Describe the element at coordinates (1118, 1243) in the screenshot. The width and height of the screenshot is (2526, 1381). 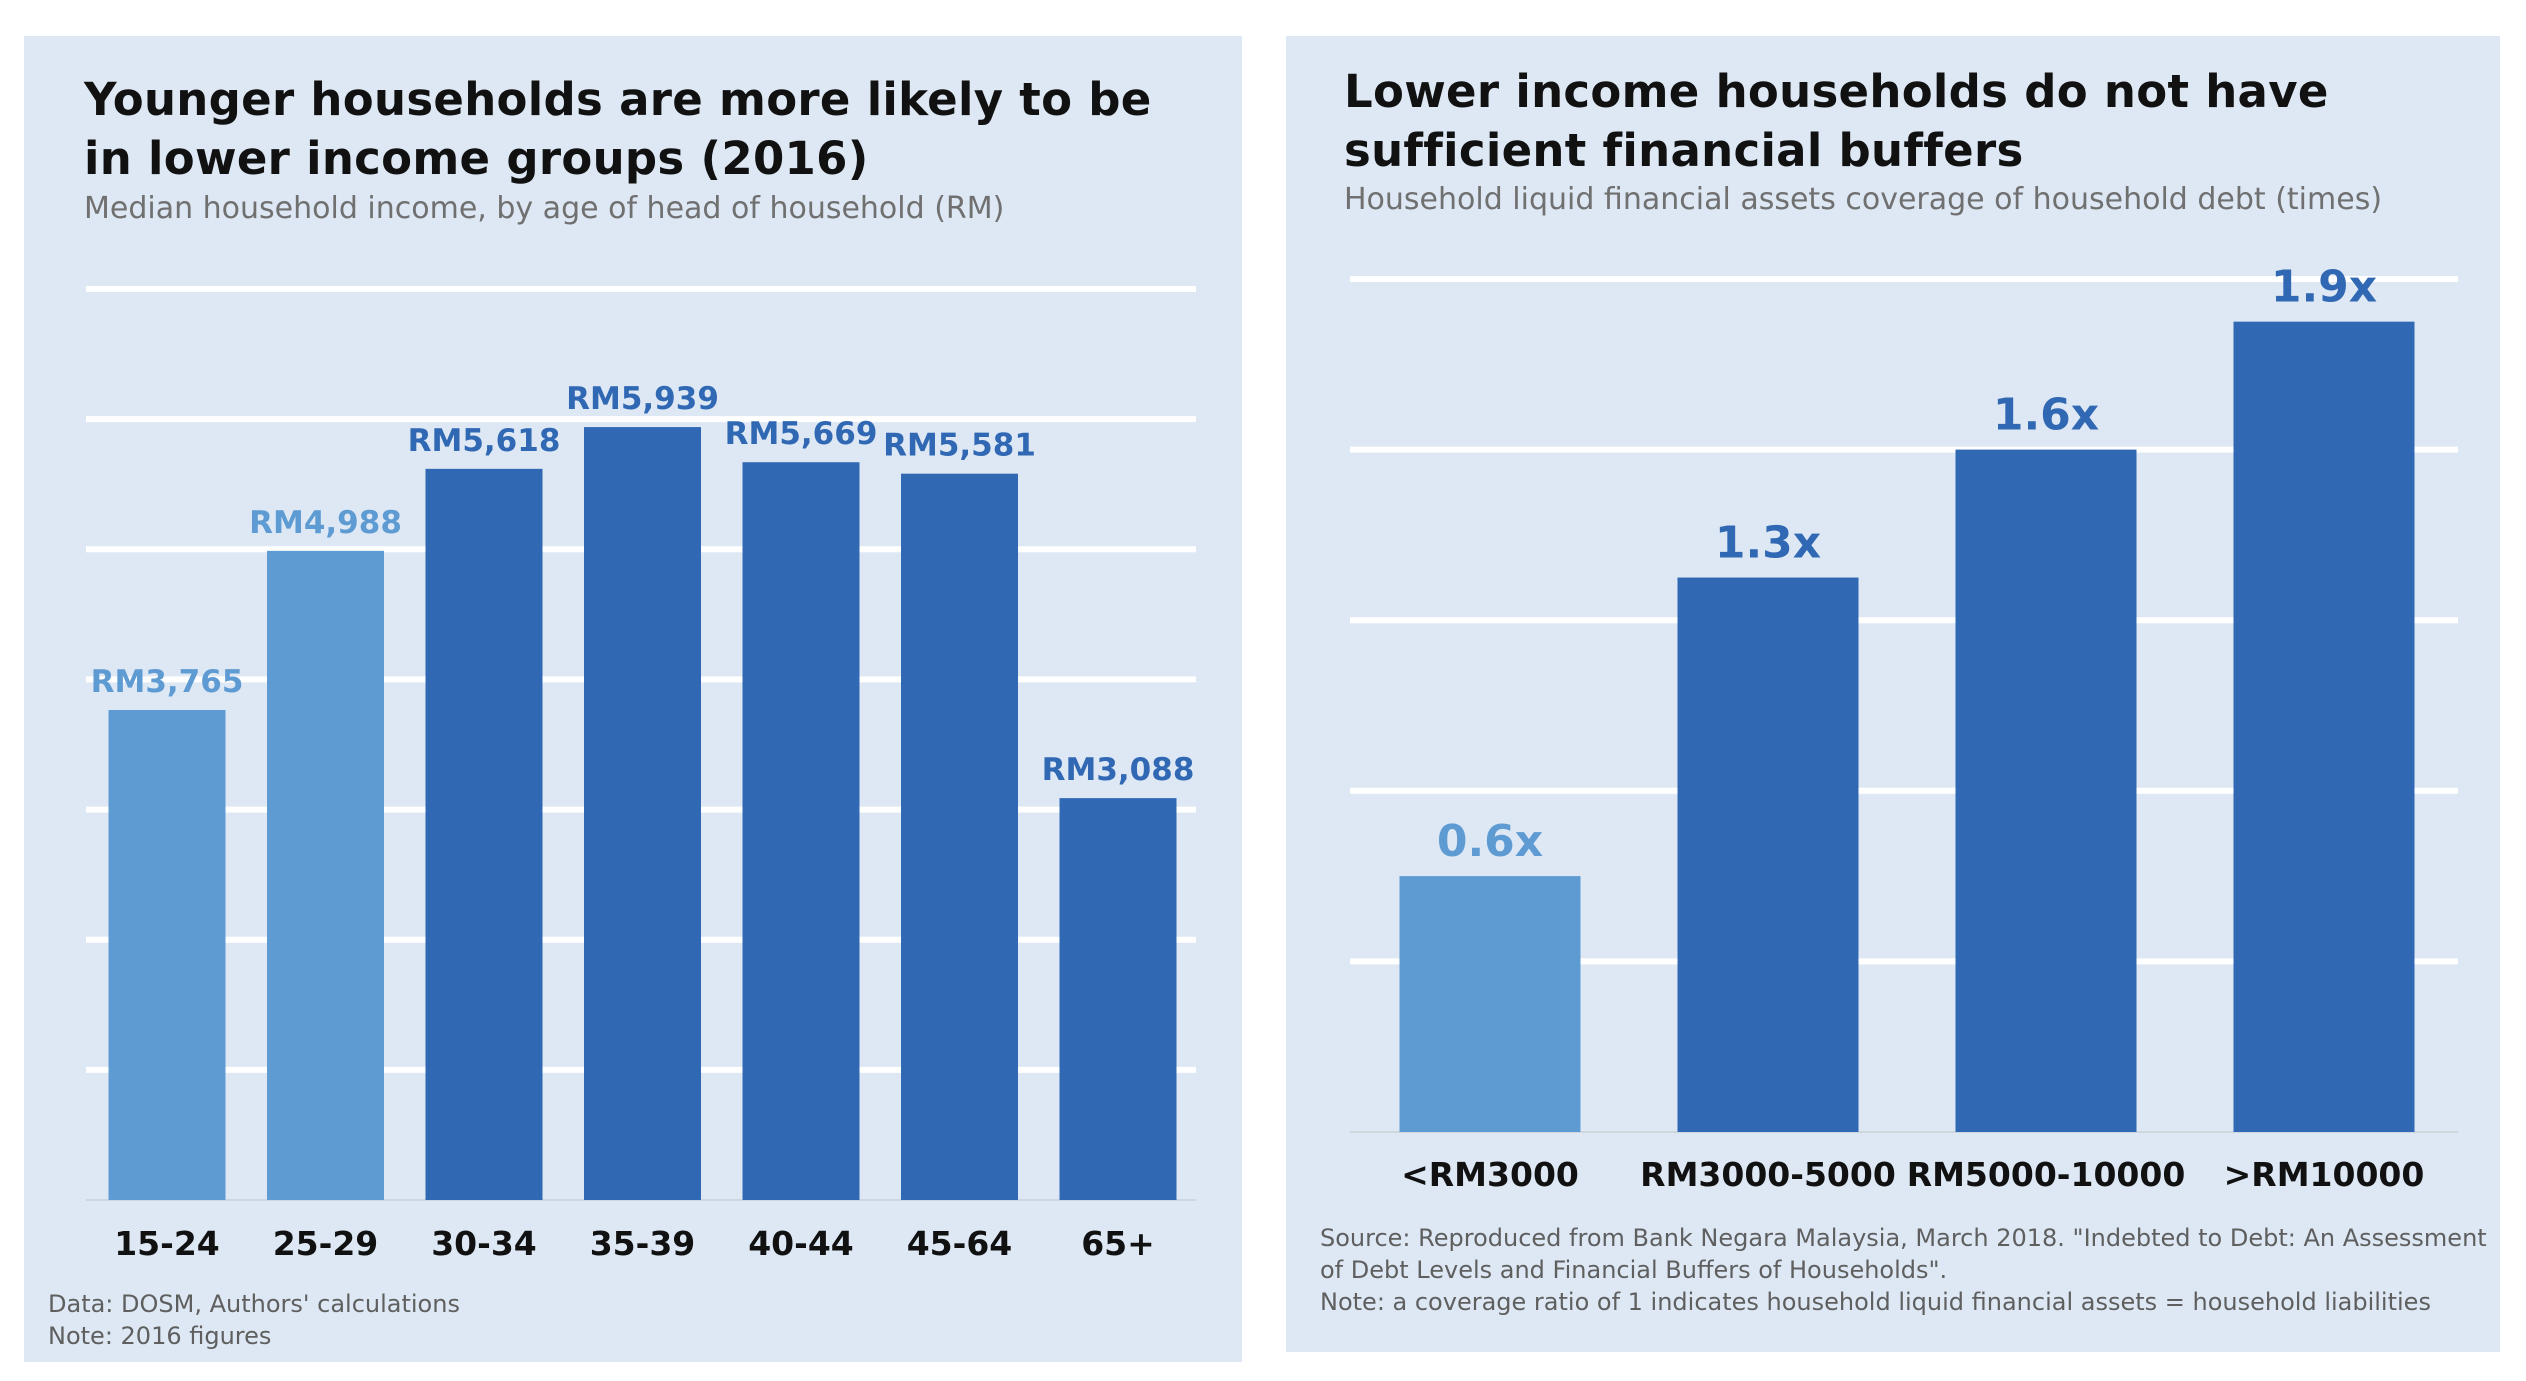
I see `left-category-label: 65+` at that location.